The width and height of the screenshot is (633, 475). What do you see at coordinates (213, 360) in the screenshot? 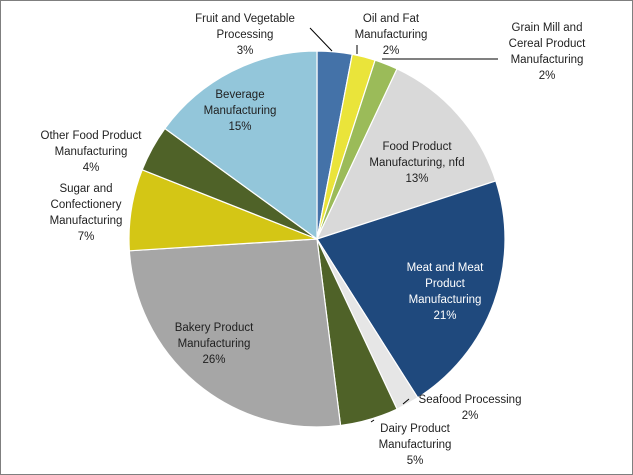
I see `slice-percent: 26%` at bounding box center [213, 360].